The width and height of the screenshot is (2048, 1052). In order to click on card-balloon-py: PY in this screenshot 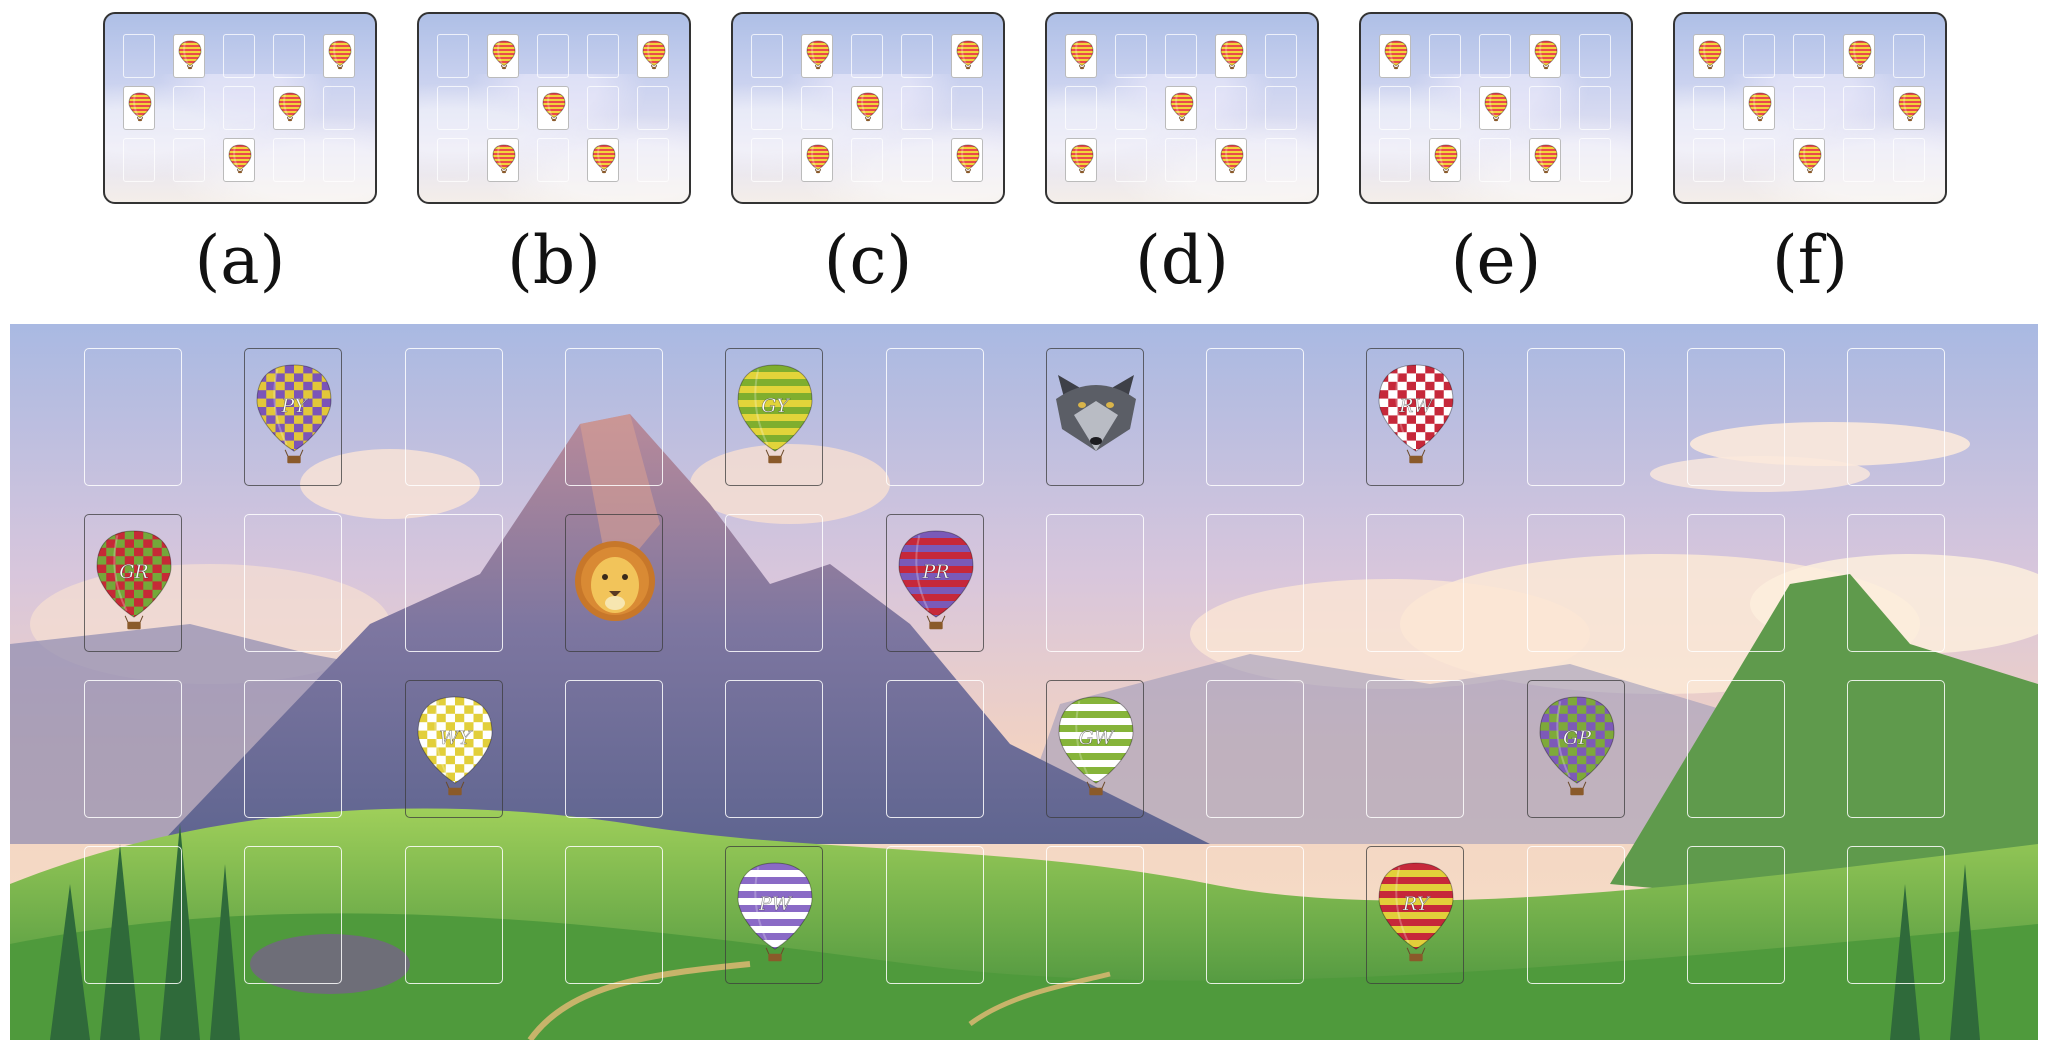, I will do `click(293, 417)`.